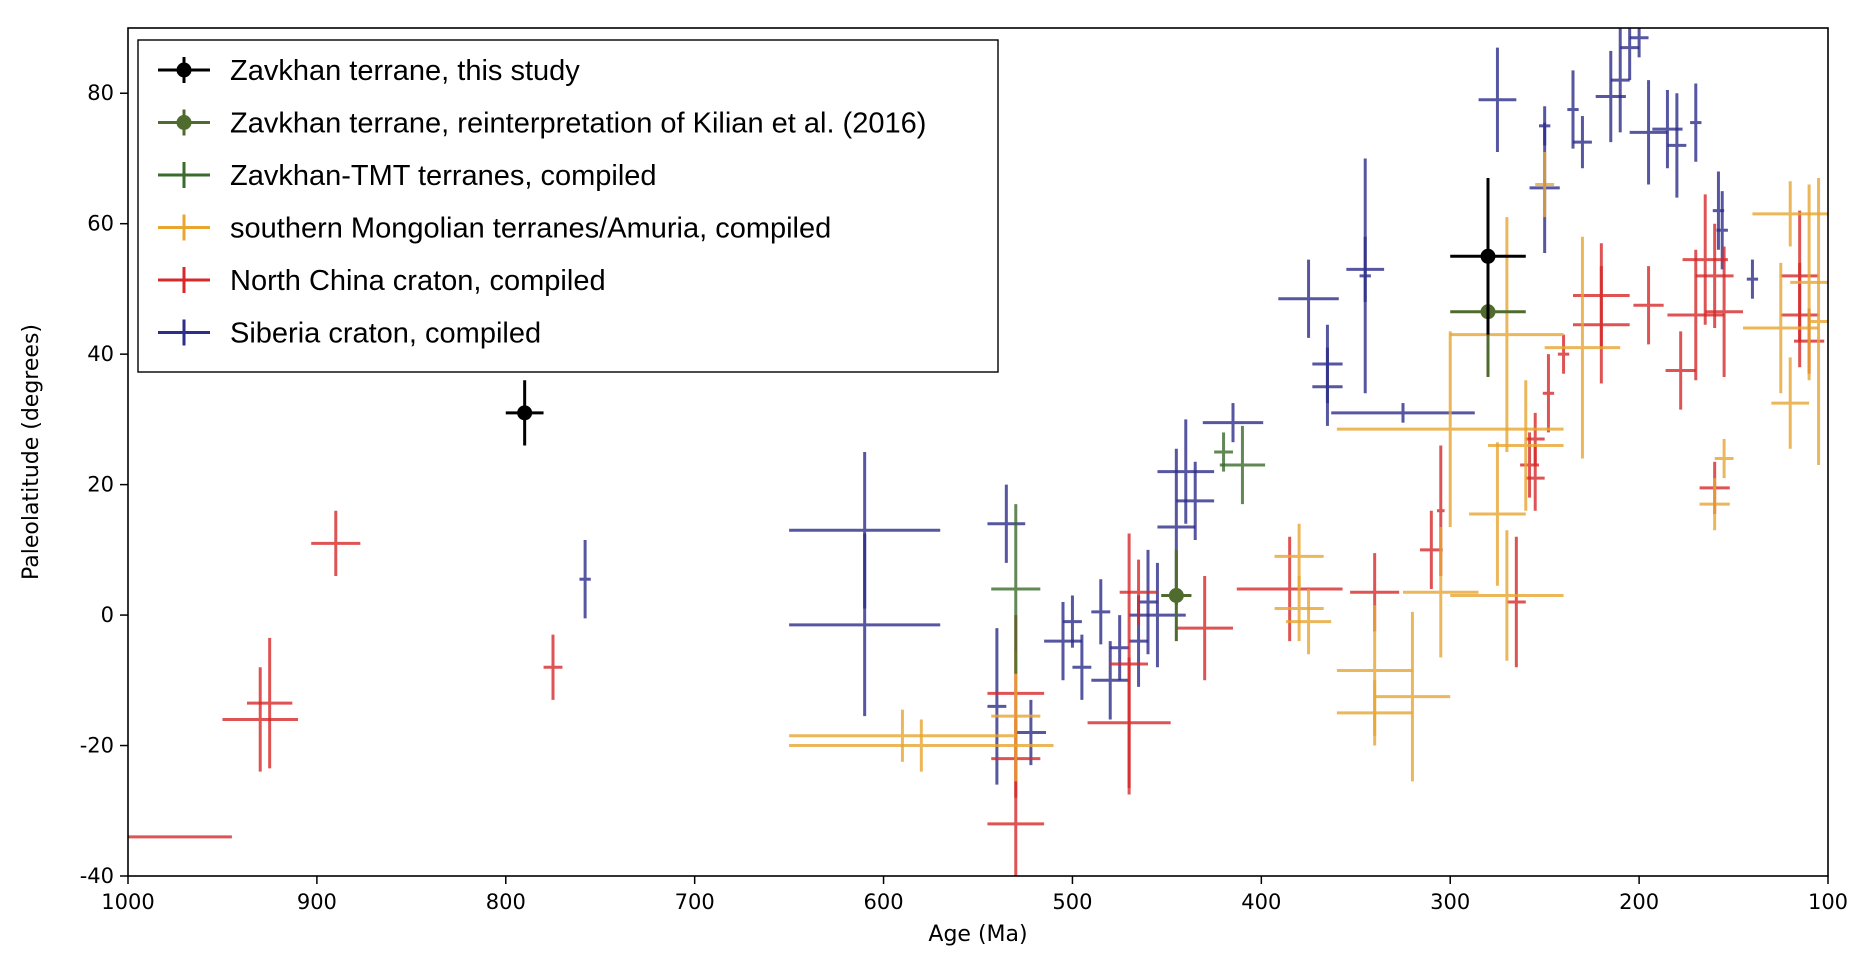 The height and width of the screenshot is (972, 1861). What do you see at coordinates (100, 485) in the screenshot?
I see `y-tick-label: 20` at bounding box center [100, 485].